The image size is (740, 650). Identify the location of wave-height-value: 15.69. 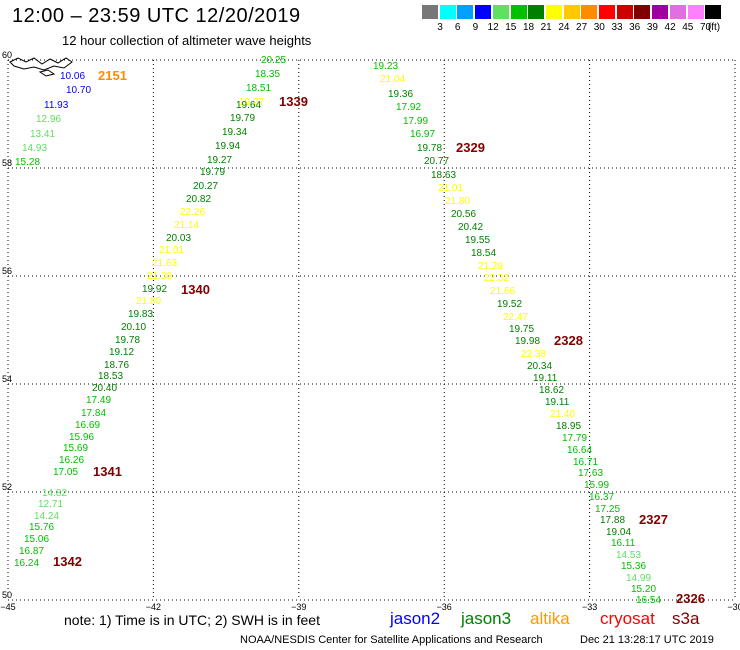
(75, 448).